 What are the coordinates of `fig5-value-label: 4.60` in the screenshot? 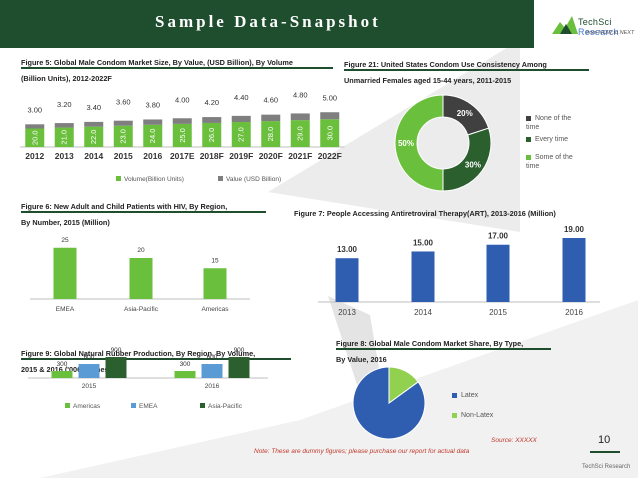 It's located at (270, 100).